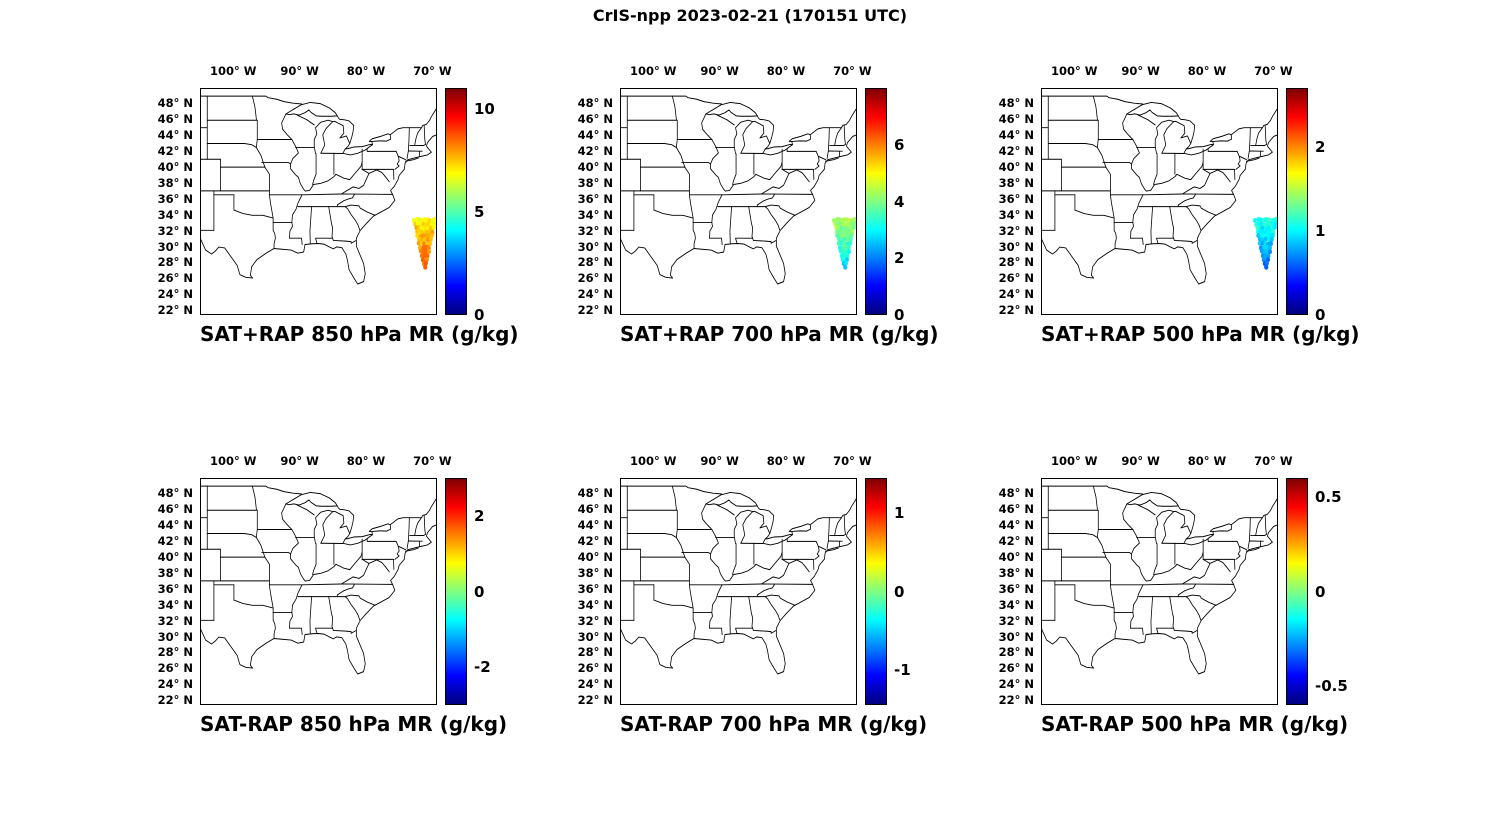 The width and height of the screenshot is (1500, 825). I want to click on panel-caption: SAT+RAP 500 hPa MR (g/kg), so click(1200, 334).